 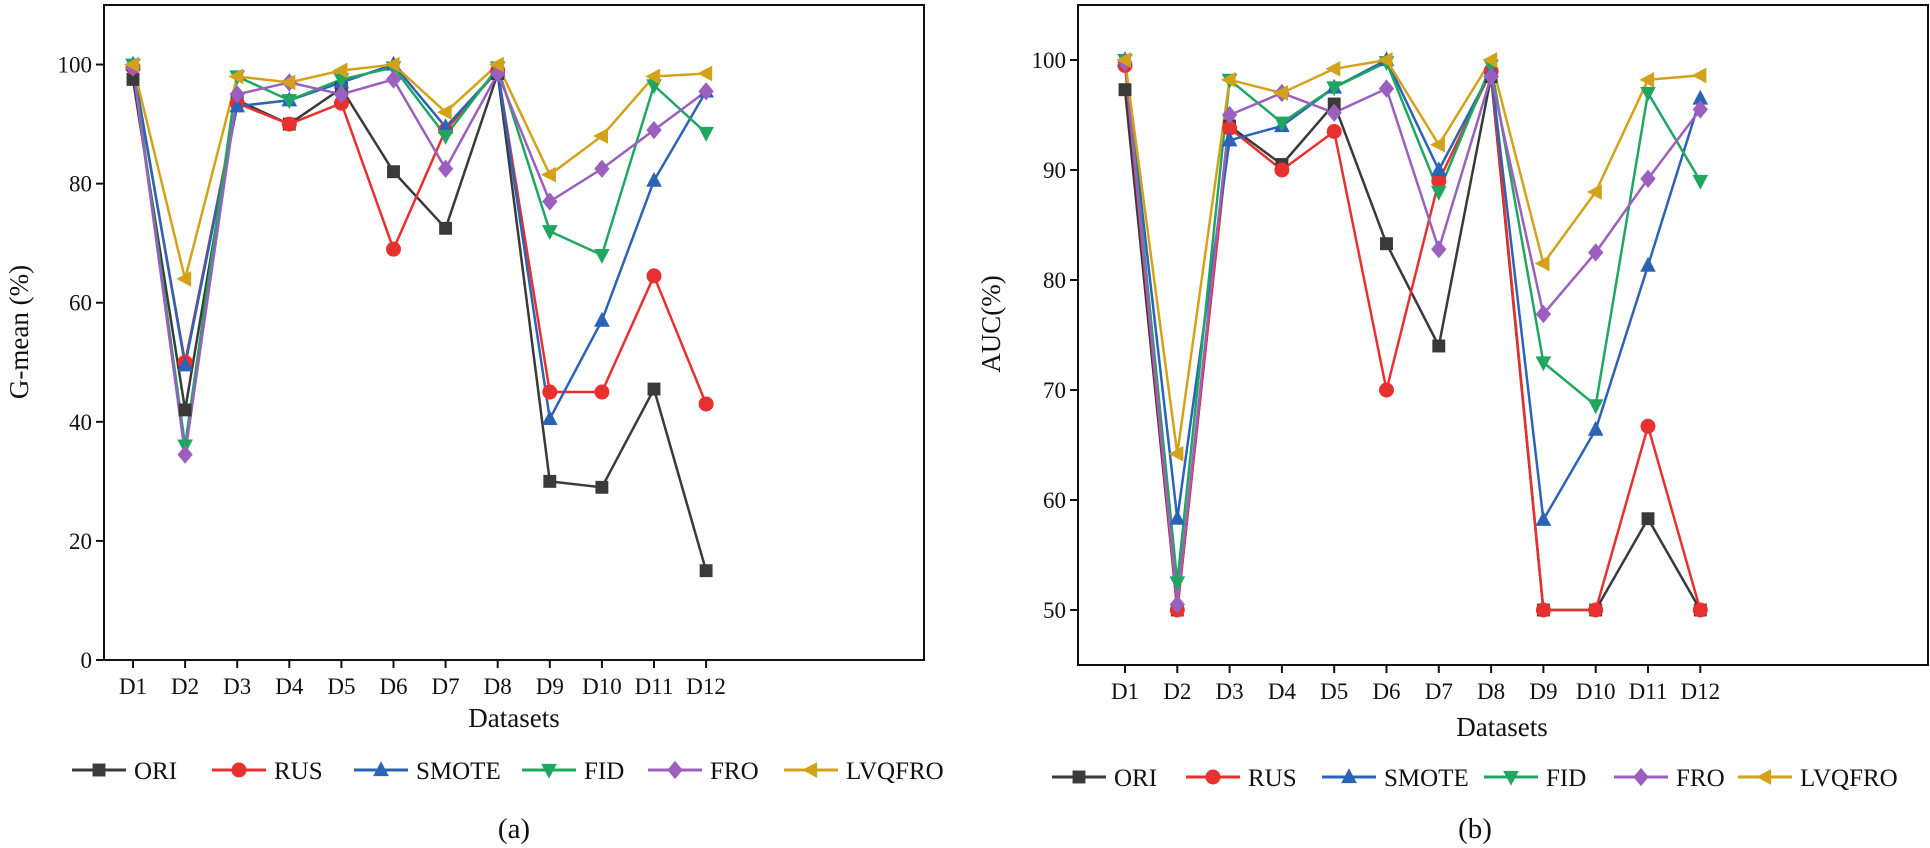 What do you see at coordinates (1054, 170) in the screenshot?
I see `y-tick-label: 90` at bounding box center [1054, 170].